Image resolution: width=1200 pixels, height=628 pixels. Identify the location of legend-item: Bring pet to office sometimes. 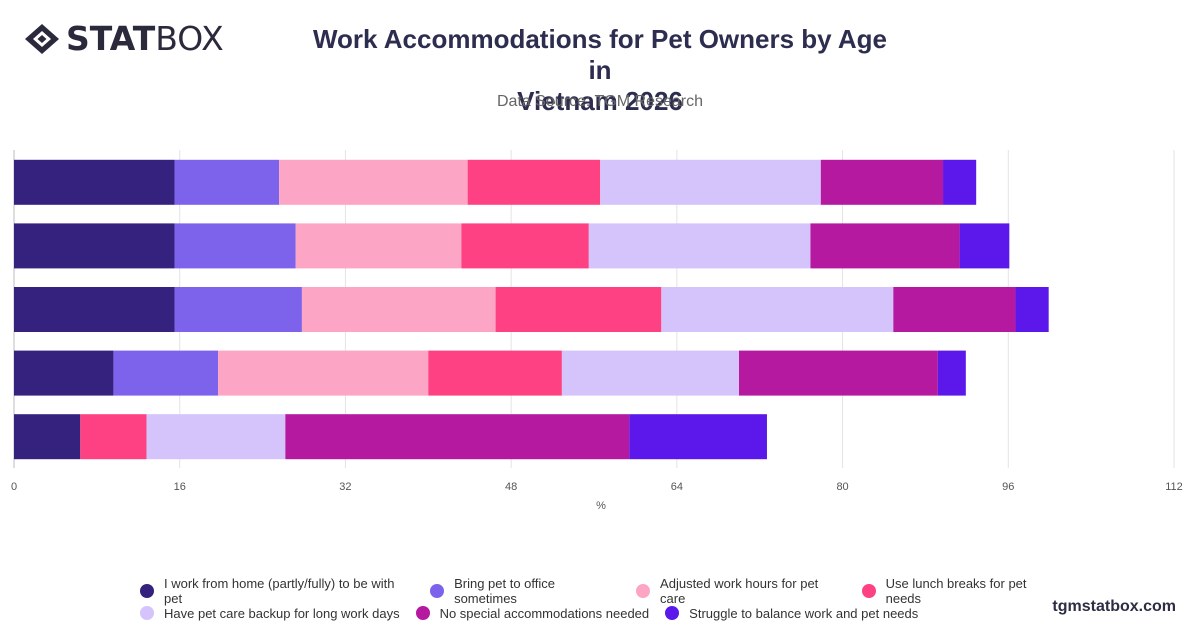
(525, 591).